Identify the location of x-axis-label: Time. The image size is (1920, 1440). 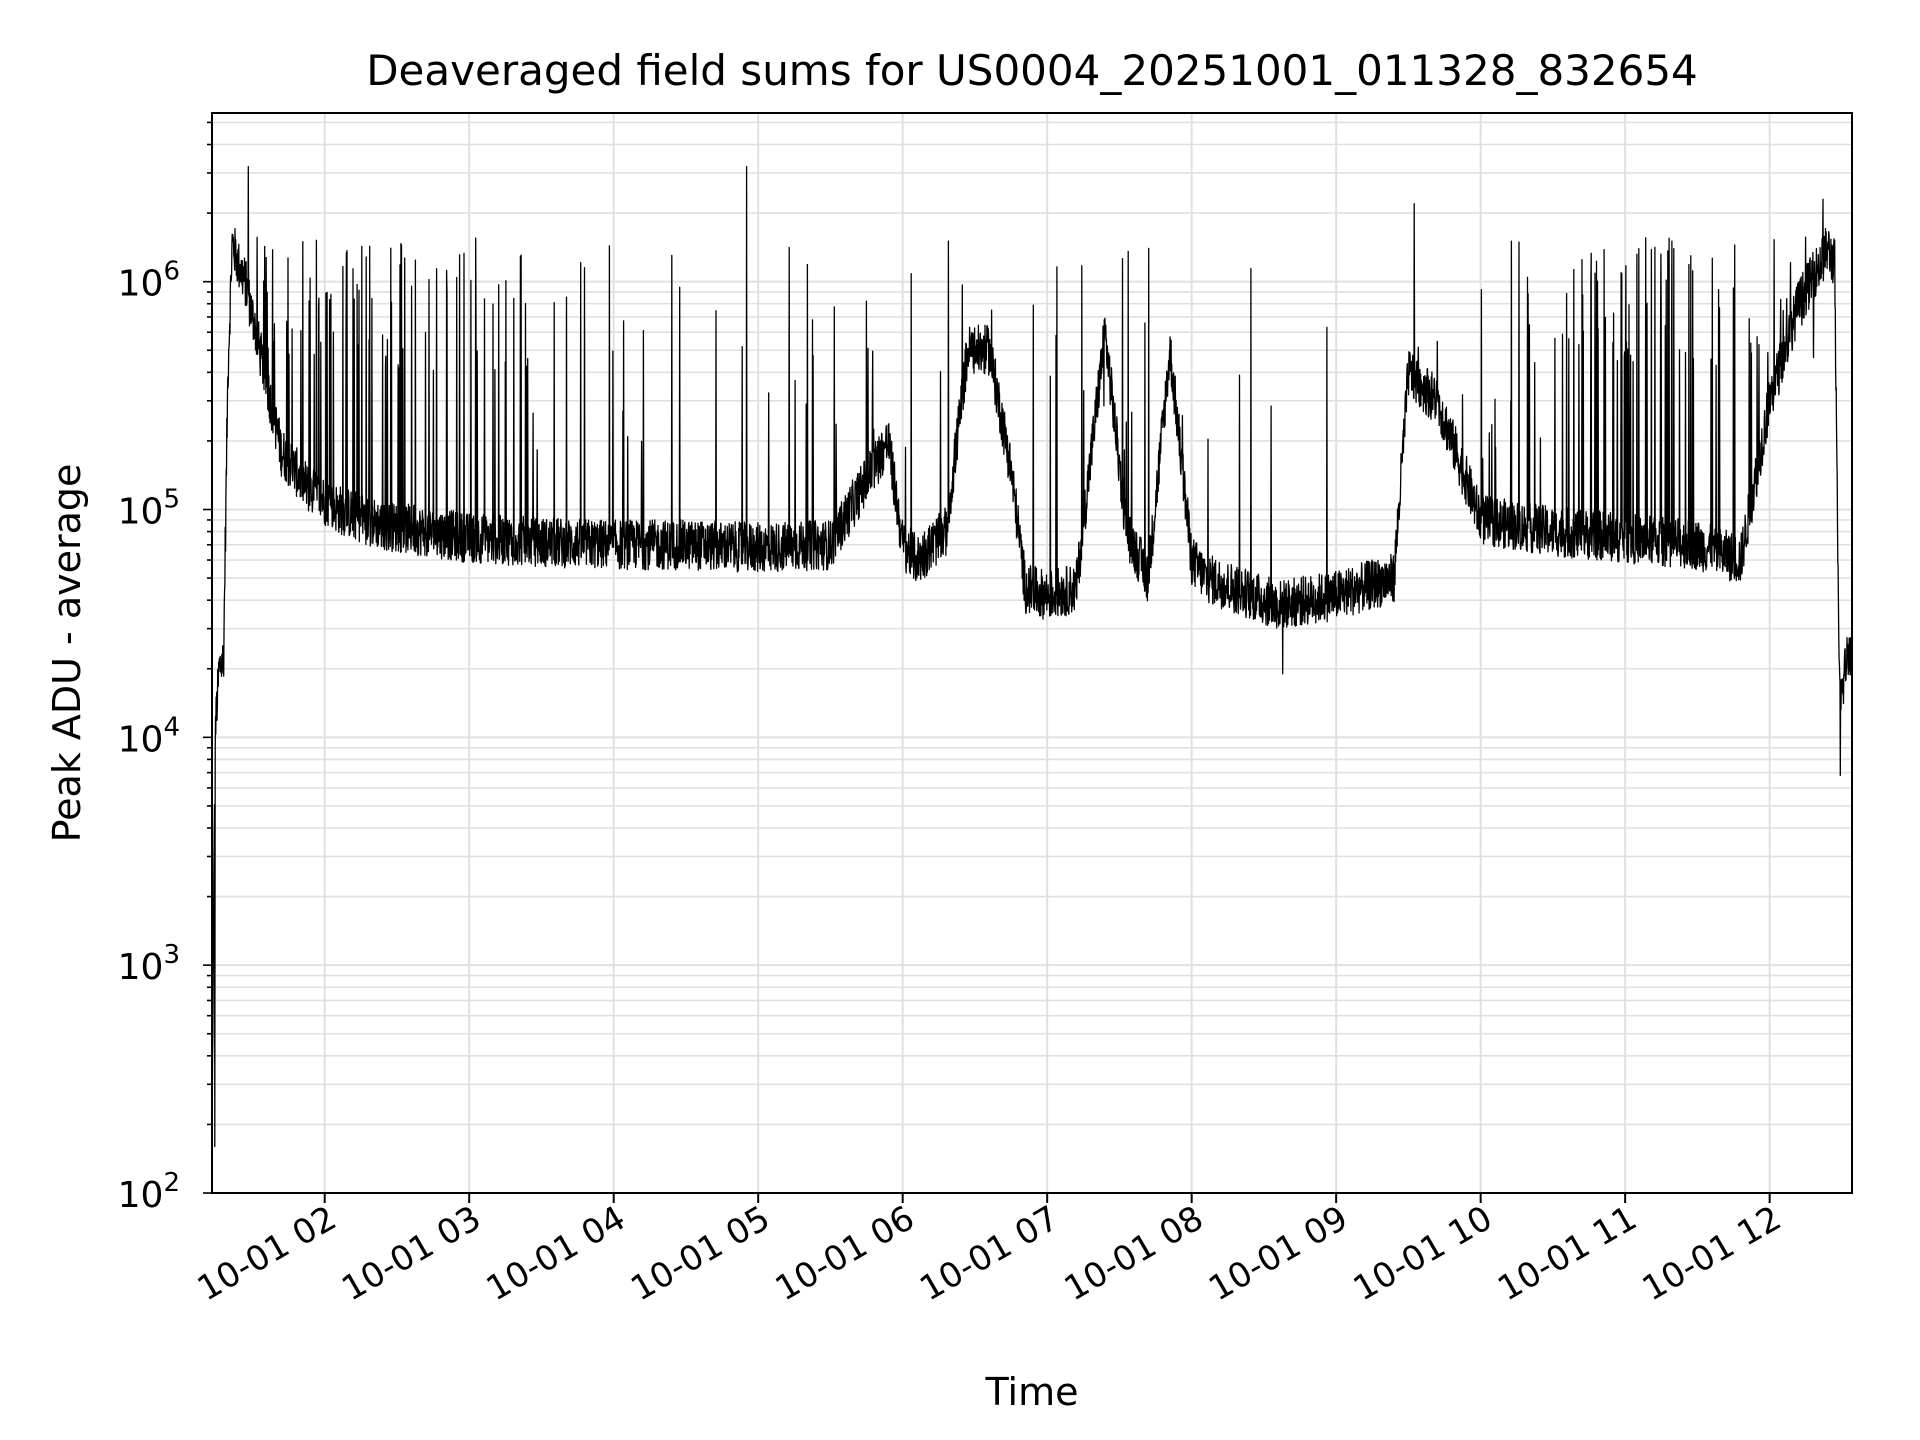
(1032, 1392).